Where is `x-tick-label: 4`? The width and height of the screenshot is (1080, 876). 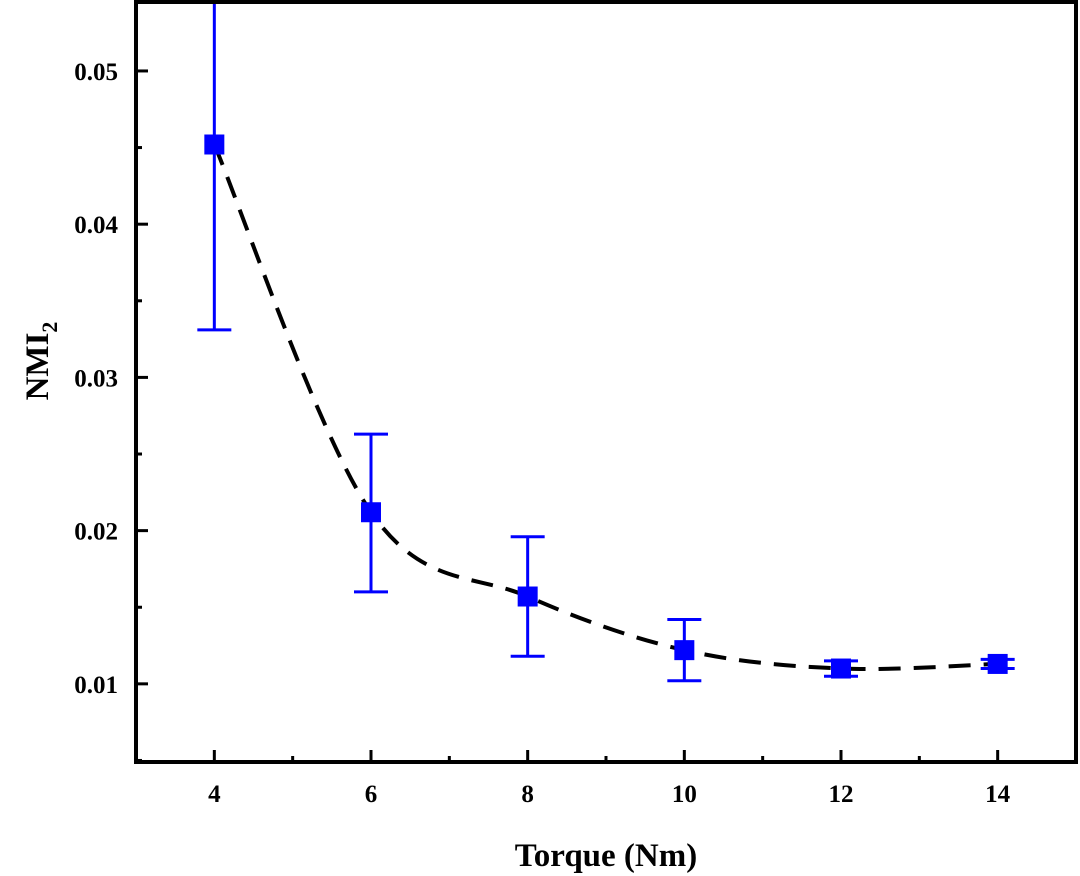 x-tick-label: 4 is located at coordinates (214, 794).